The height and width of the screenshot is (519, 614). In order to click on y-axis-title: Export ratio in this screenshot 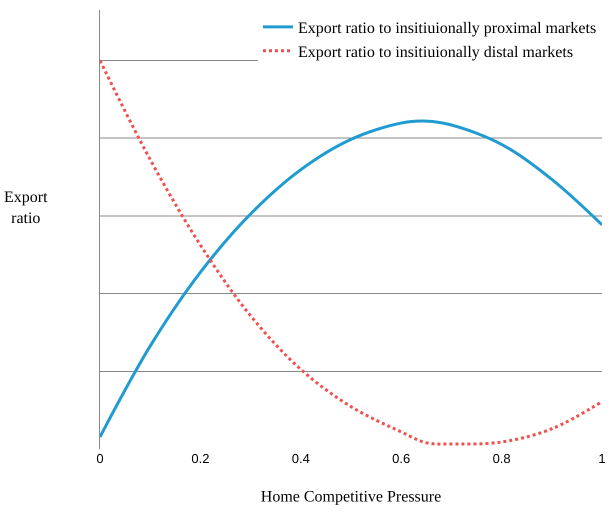, I will do `click(26, 208)`.